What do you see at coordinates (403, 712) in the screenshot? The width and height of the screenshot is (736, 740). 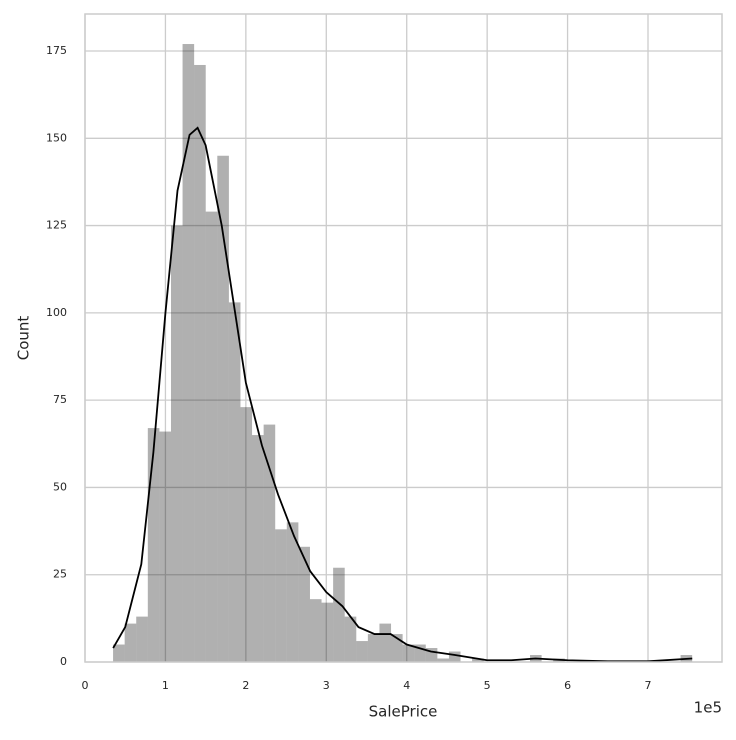 I see `x-axis-label: SalePrice` at bounding box center [403, 712].